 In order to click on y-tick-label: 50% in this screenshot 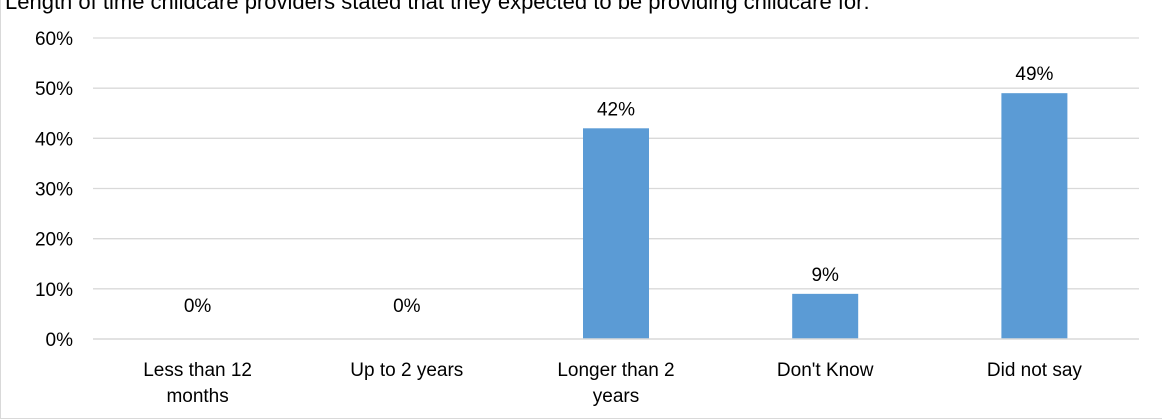, I will do `click(54, 89)`.